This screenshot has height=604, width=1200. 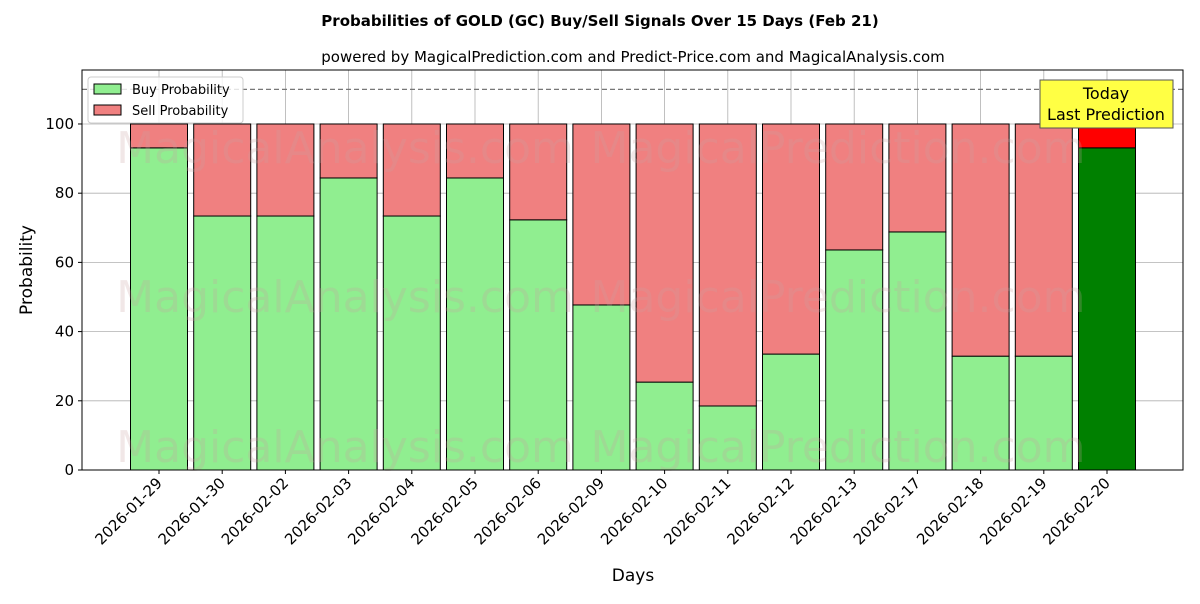 What do you see at coordinates (950, 511) in the screenshot?
I see `x-tick-label: 2026-02-18` at bounding box center [950, 511].